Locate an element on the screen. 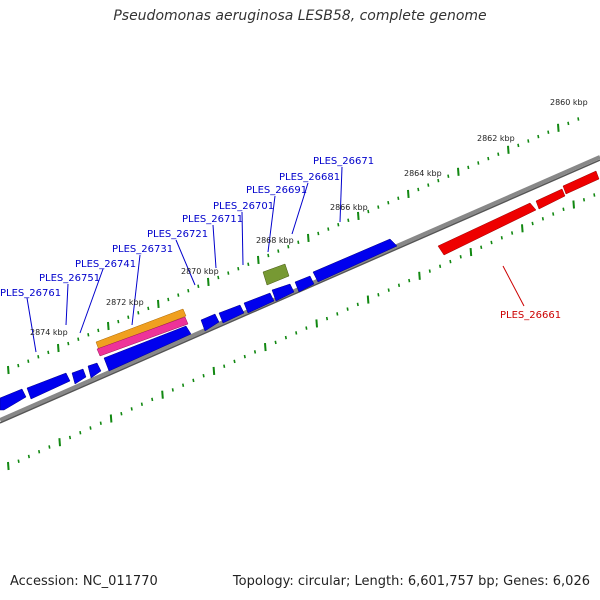 The image size is (600, 600). gene-label: PLES_26691 is located at coordinates (276, 190).